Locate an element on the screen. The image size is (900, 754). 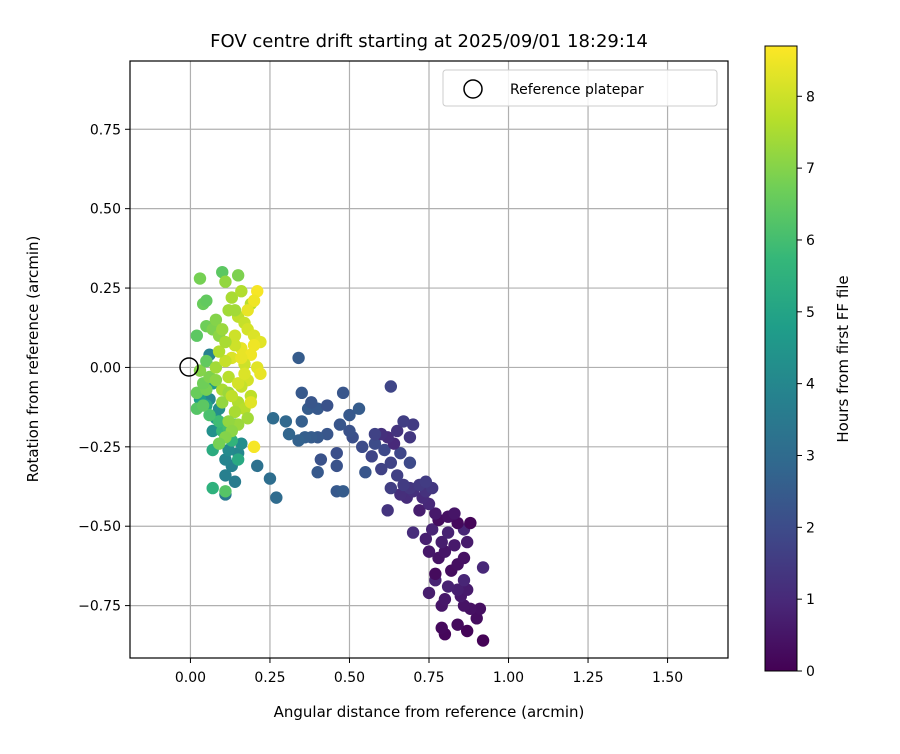
colorbar-ticks: 0 1 2 3 4 5 6 7 8 is located at coordinates (806, 384).